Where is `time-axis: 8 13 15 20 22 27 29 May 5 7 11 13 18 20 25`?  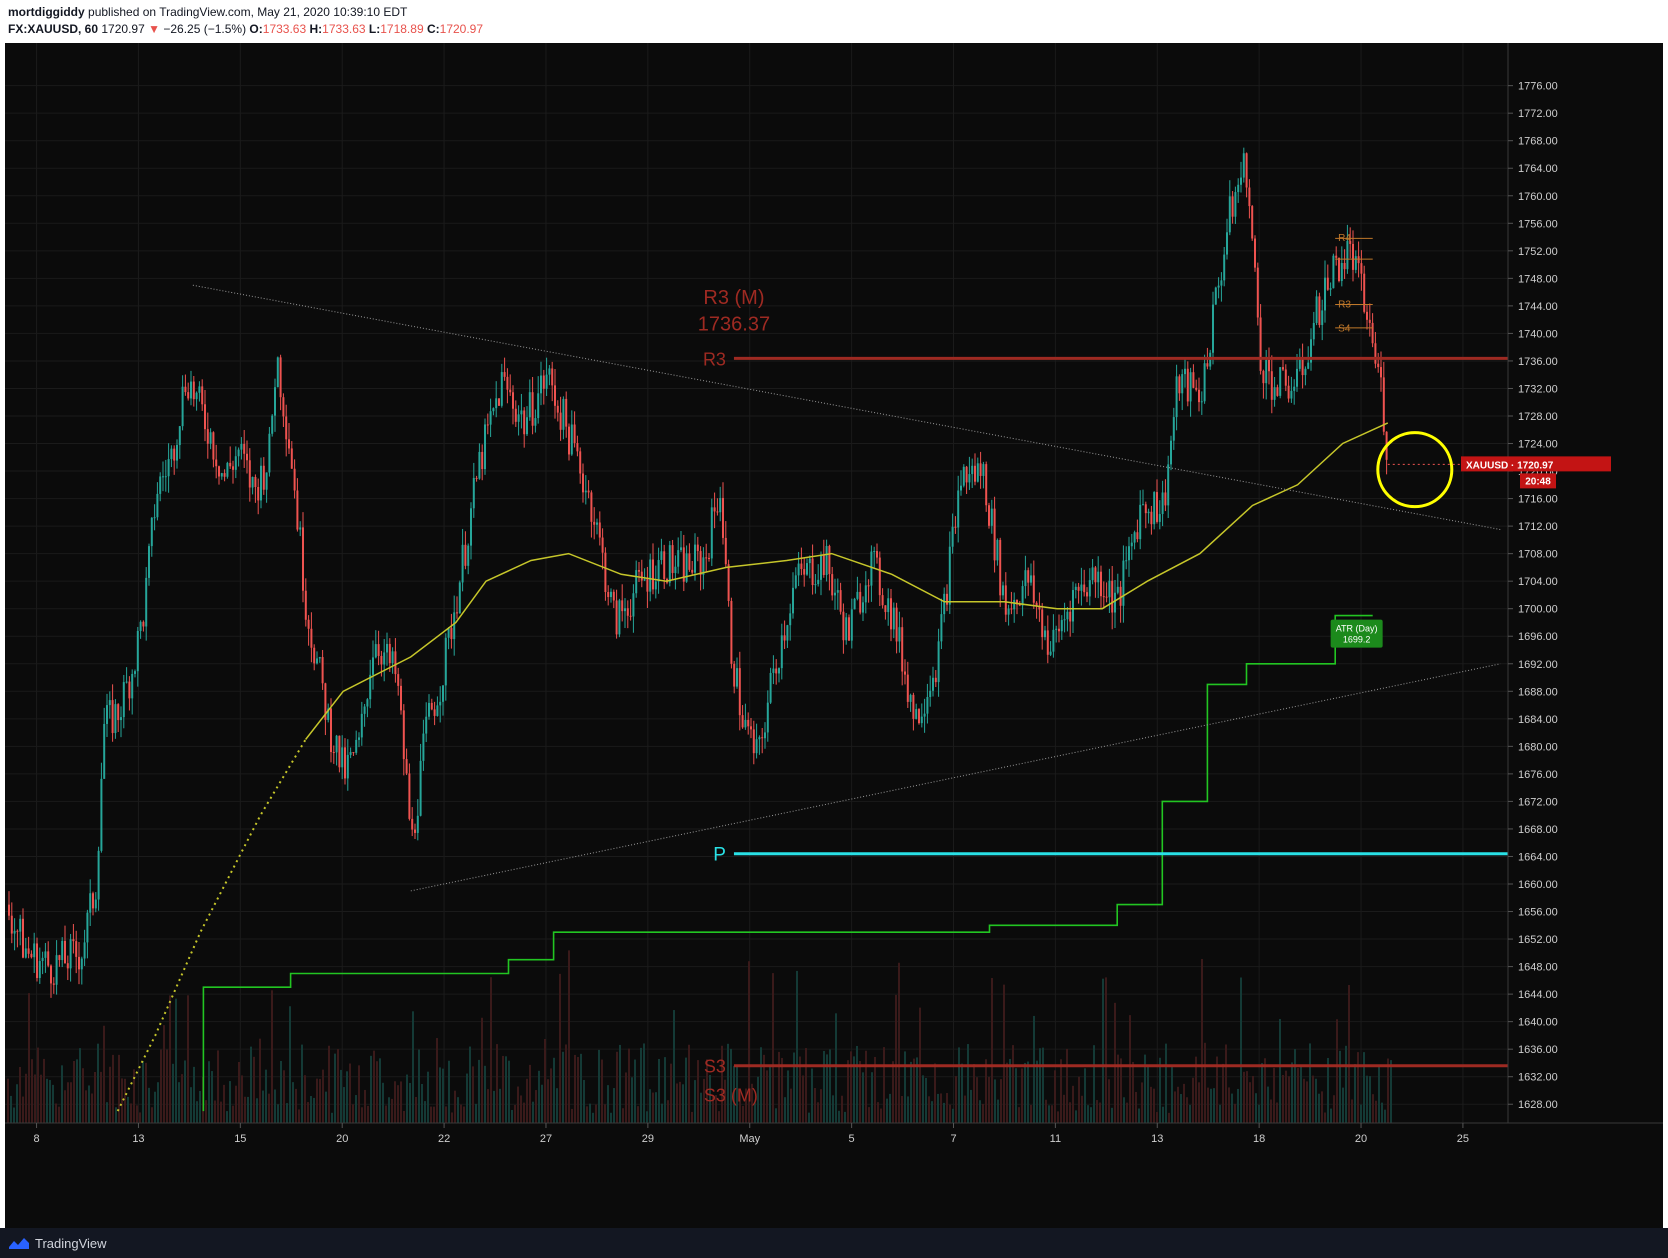
time-axis: 8 13 15 20 22 27 29 May 5 7 11 13 18 20 25 is located at coordinates (834, 1133).